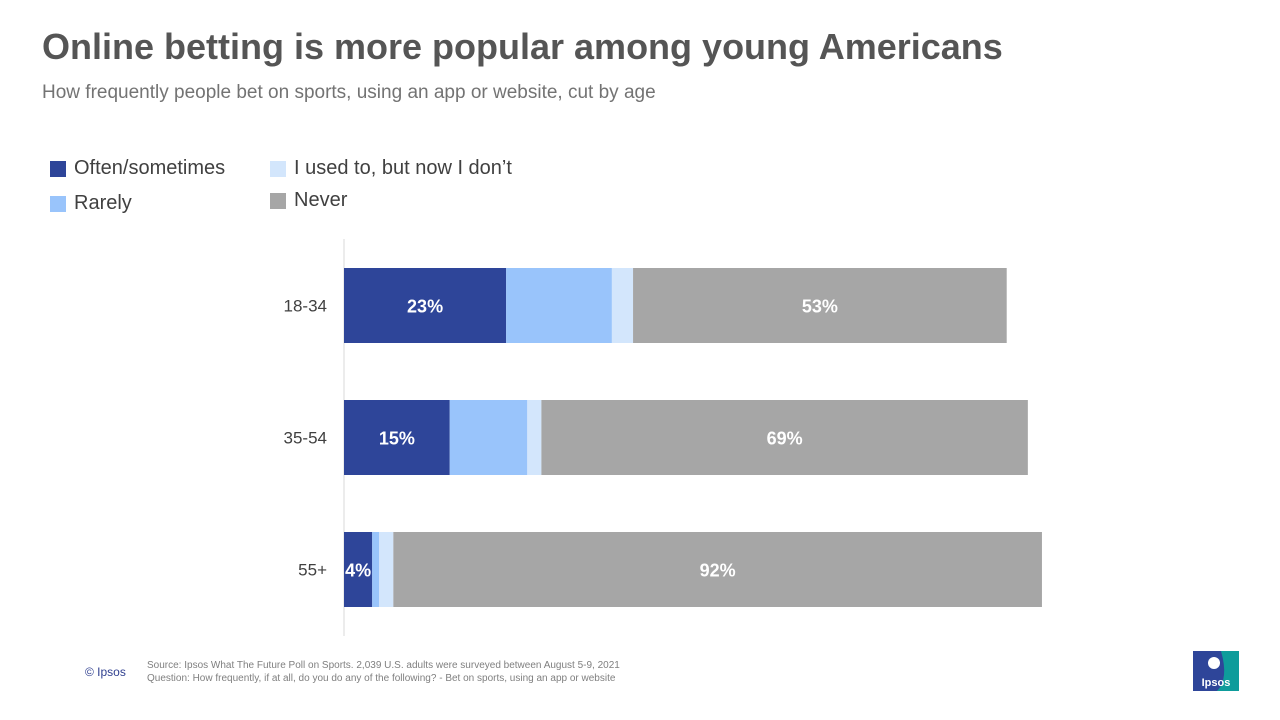 Image resolution: width=1280 pixels, height=720 pixels. I want to click on data-label-never-55: 92%, so click(718, 571).